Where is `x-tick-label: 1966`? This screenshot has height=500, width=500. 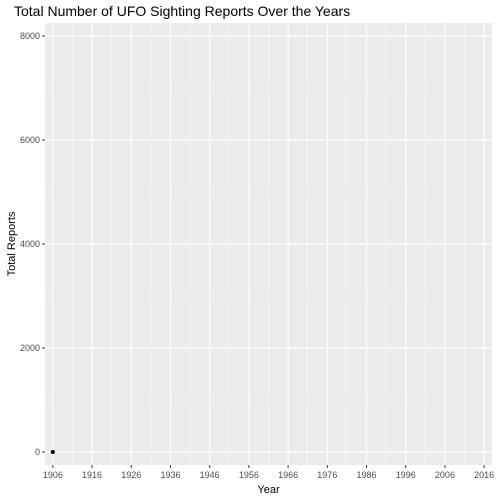
x-tick-label: 1966 is located at coordinates (288, 475).